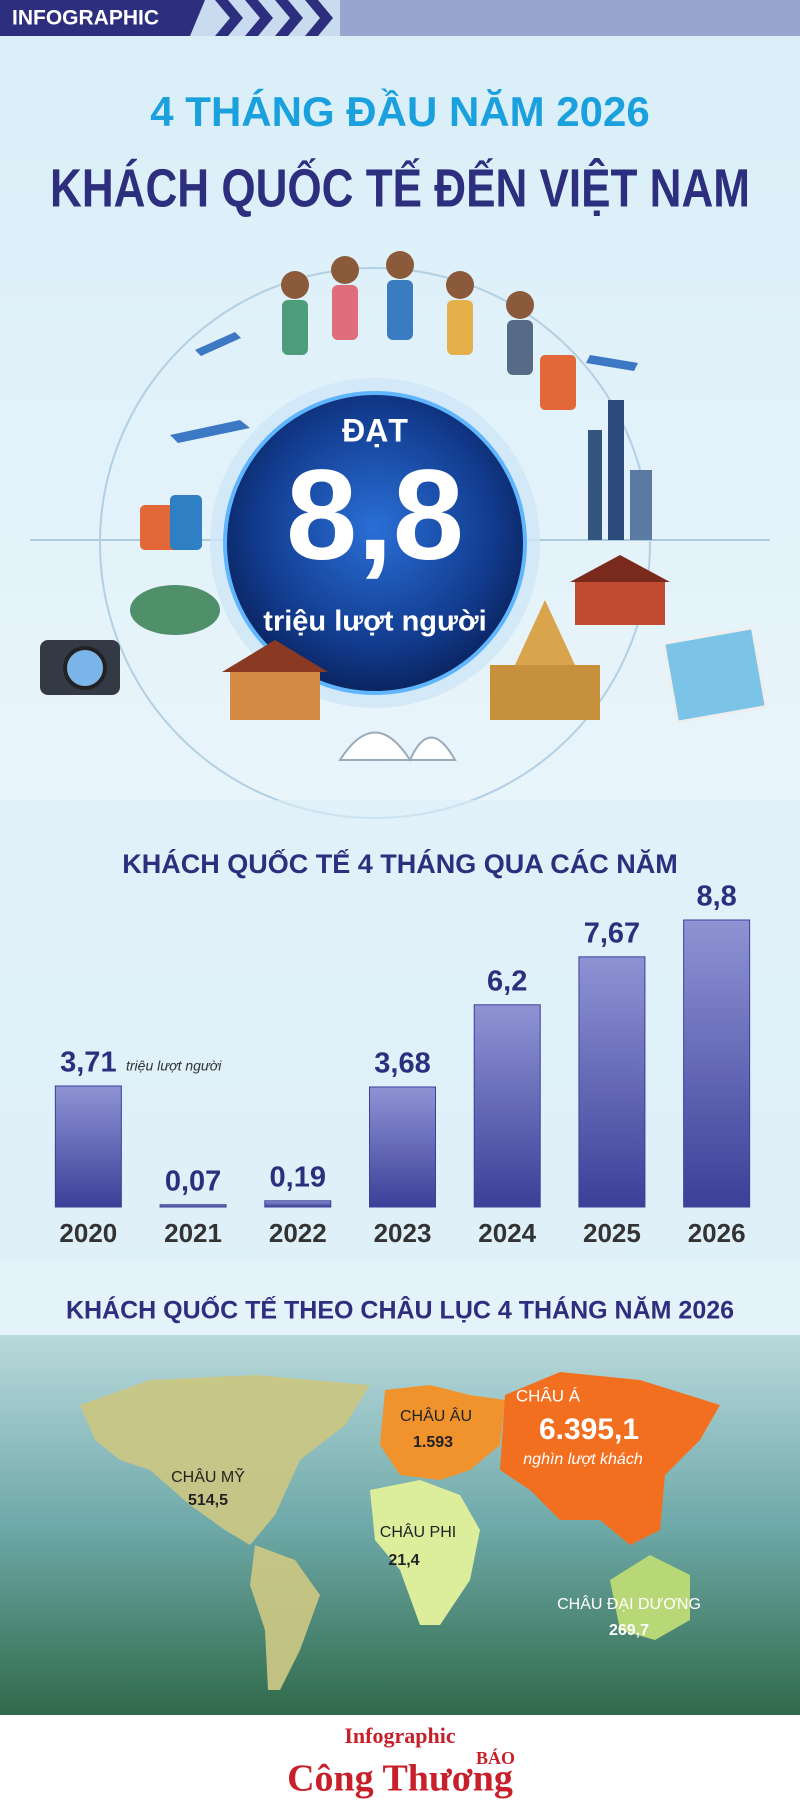  I want to click on map-shapes, so click(400, 1531).